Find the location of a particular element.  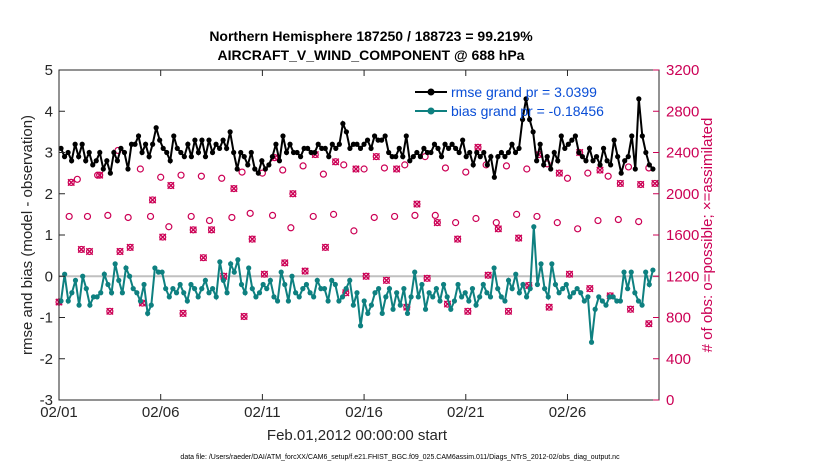

left-tick-label: -3 is located at coordinates (46, 400).